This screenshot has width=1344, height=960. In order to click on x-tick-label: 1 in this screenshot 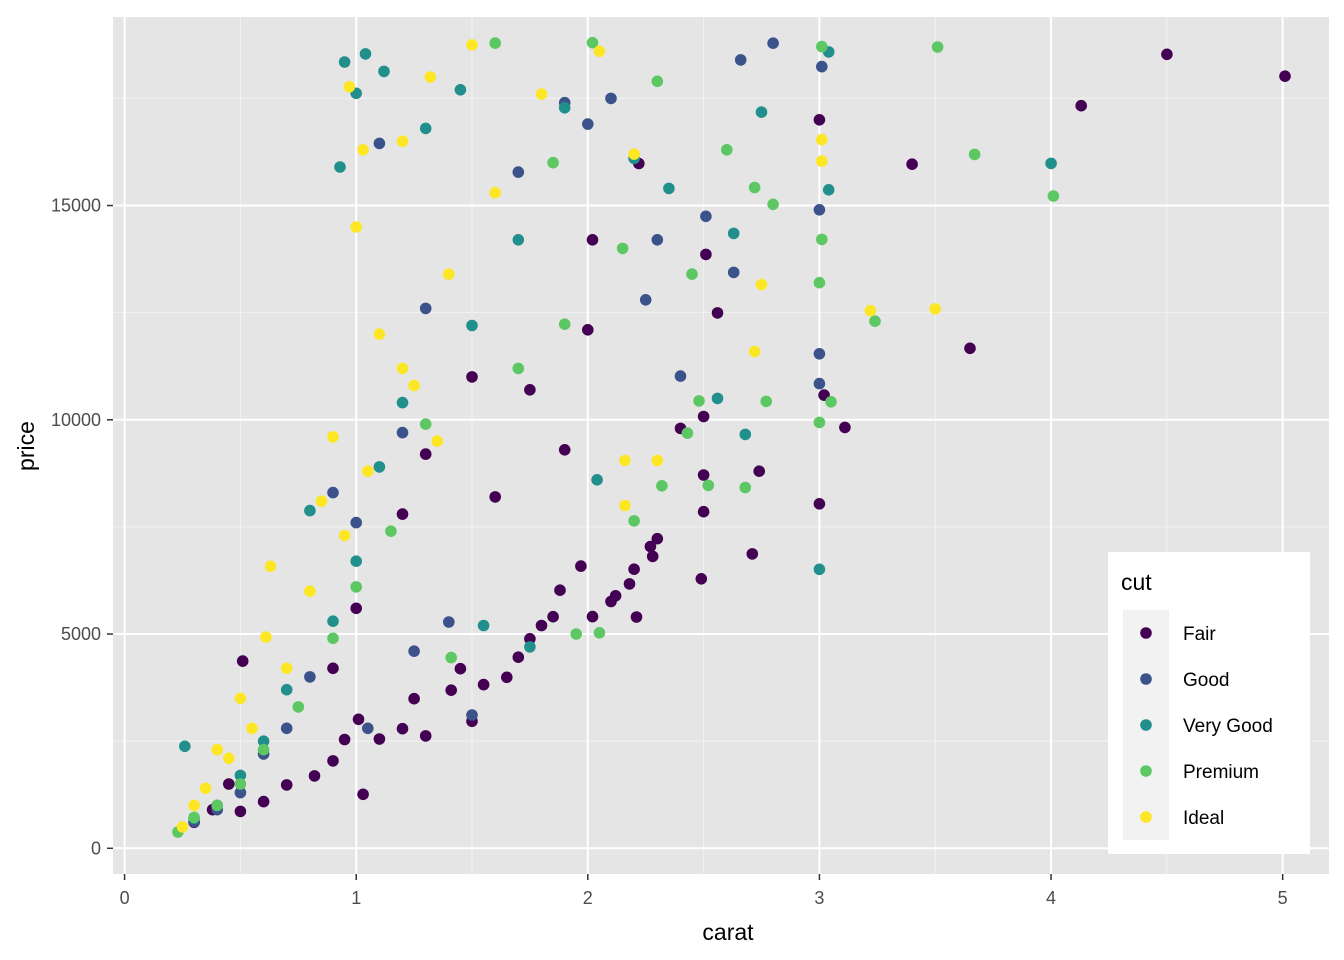, I will do `click(356, 898)`.